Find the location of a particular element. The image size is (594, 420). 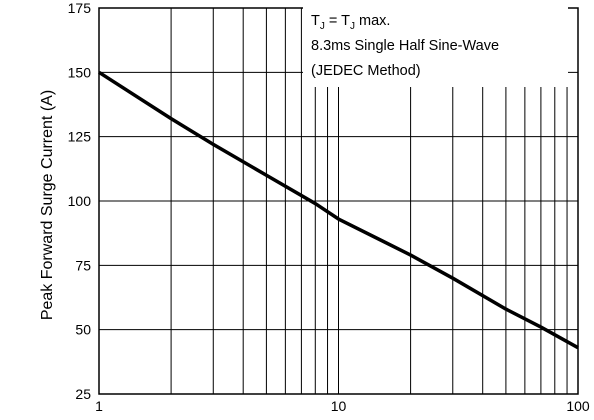

y-tick-label: 75 is located at coordinates (83, 265).